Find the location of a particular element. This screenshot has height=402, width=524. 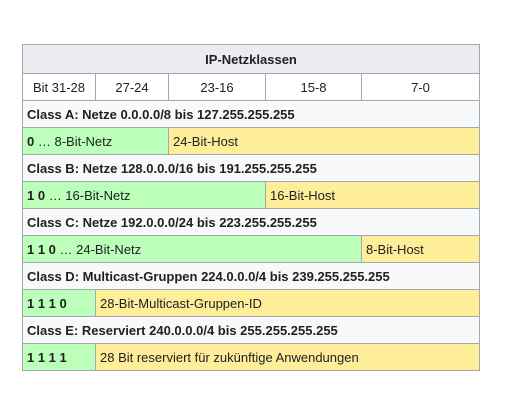

table-title-row: IP-Netzklassen is located at coordinates (251, 59).